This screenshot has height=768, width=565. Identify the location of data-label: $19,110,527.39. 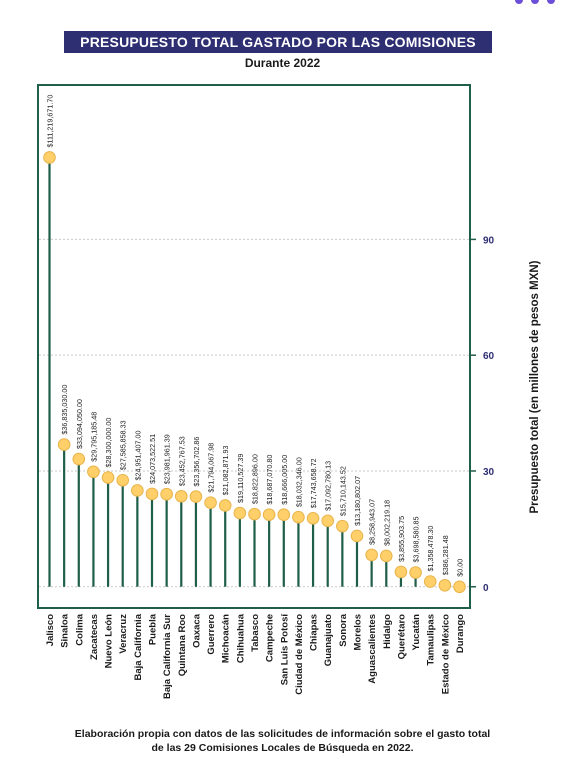
(240, 478).